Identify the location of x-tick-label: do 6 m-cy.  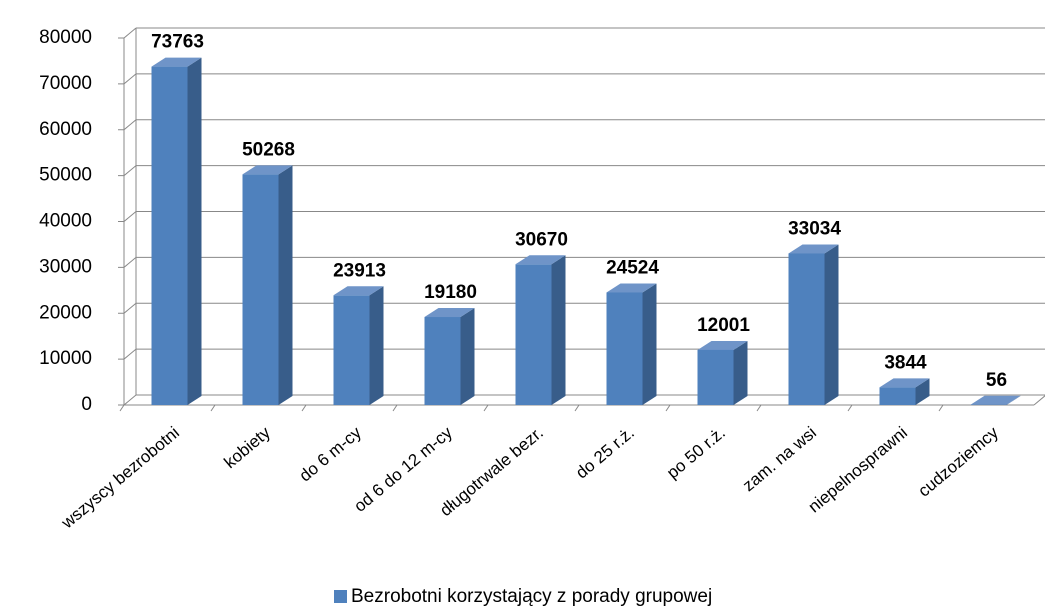
(331, 454).